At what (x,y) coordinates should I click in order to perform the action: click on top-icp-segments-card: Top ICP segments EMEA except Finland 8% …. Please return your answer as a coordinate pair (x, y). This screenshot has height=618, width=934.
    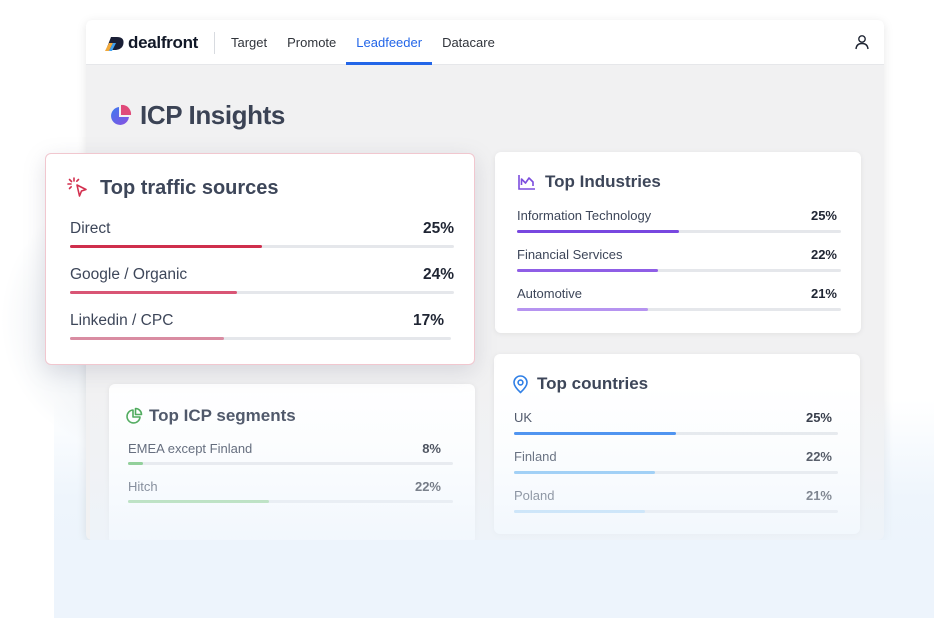
    Looking at the image, I should click on (292, 464).